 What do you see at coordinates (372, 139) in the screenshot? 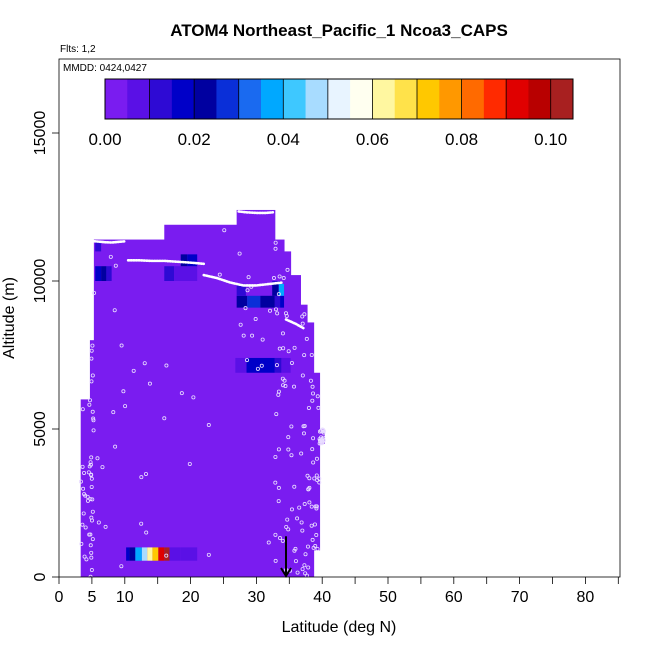
I see `colorbar-tick-label: 0.06` at bounding box center [372, 139].